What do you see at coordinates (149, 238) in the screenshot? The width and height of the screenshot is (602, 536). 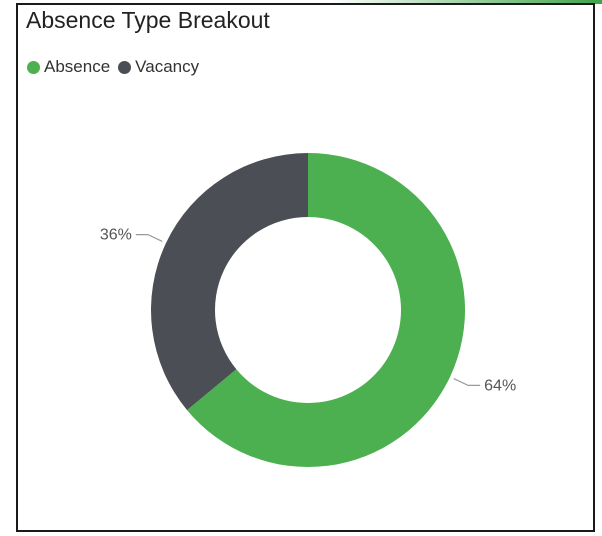 I see `leader-line-vacancy` at bounding box center [149, 238].